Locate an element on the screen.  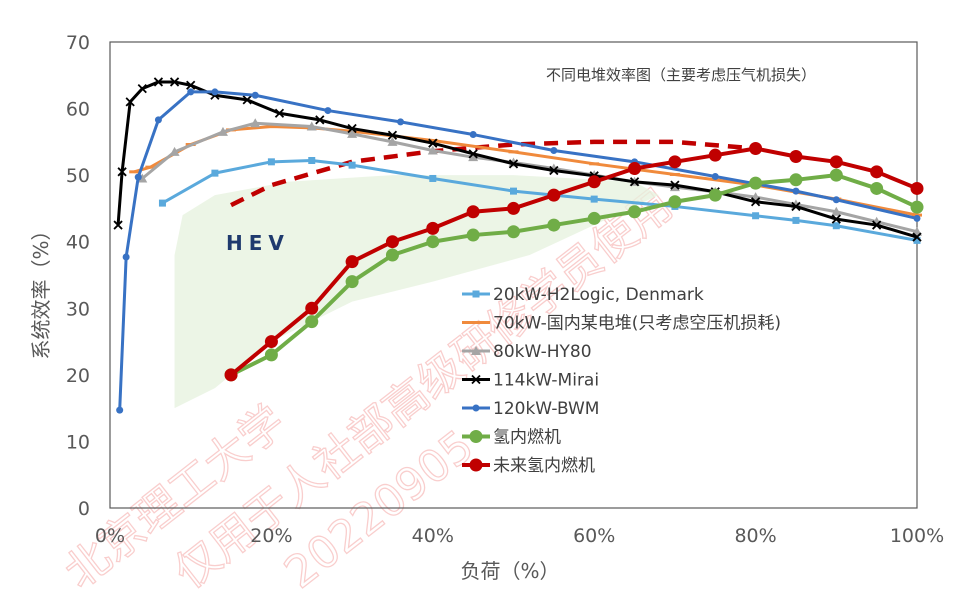
x-tick-label: 20% is located at coordinates (271, 536).